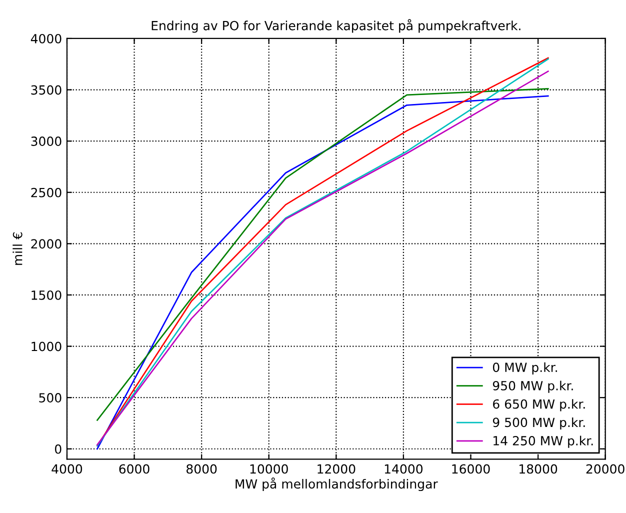  What do you see at coordinates (532, 386) in the screenshot?
I see `legend-label: 950 MW p.kr.` at bounding box center [532, 386].